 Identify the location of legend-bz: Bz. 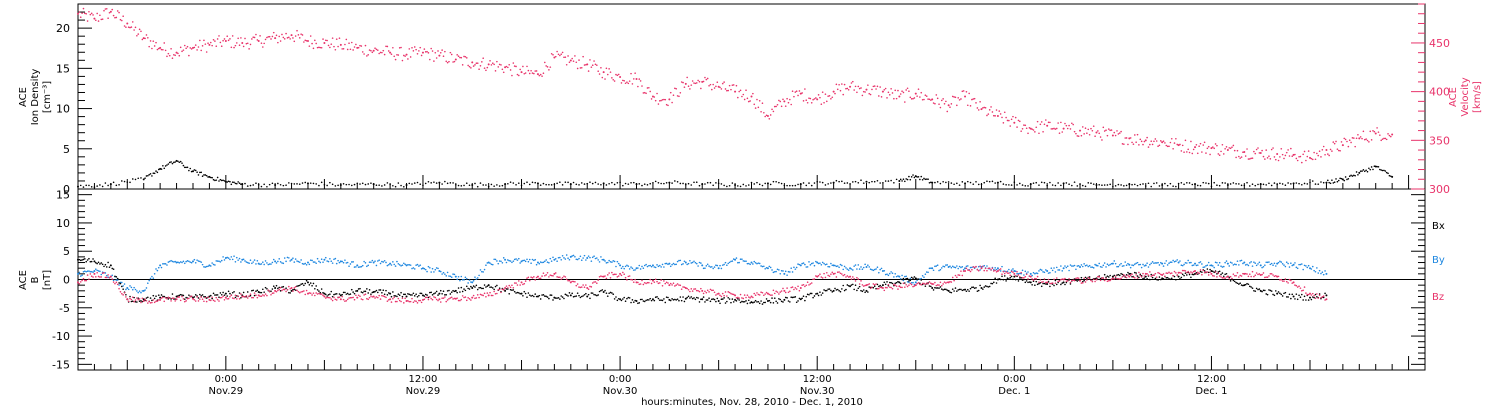
(1438, 297).